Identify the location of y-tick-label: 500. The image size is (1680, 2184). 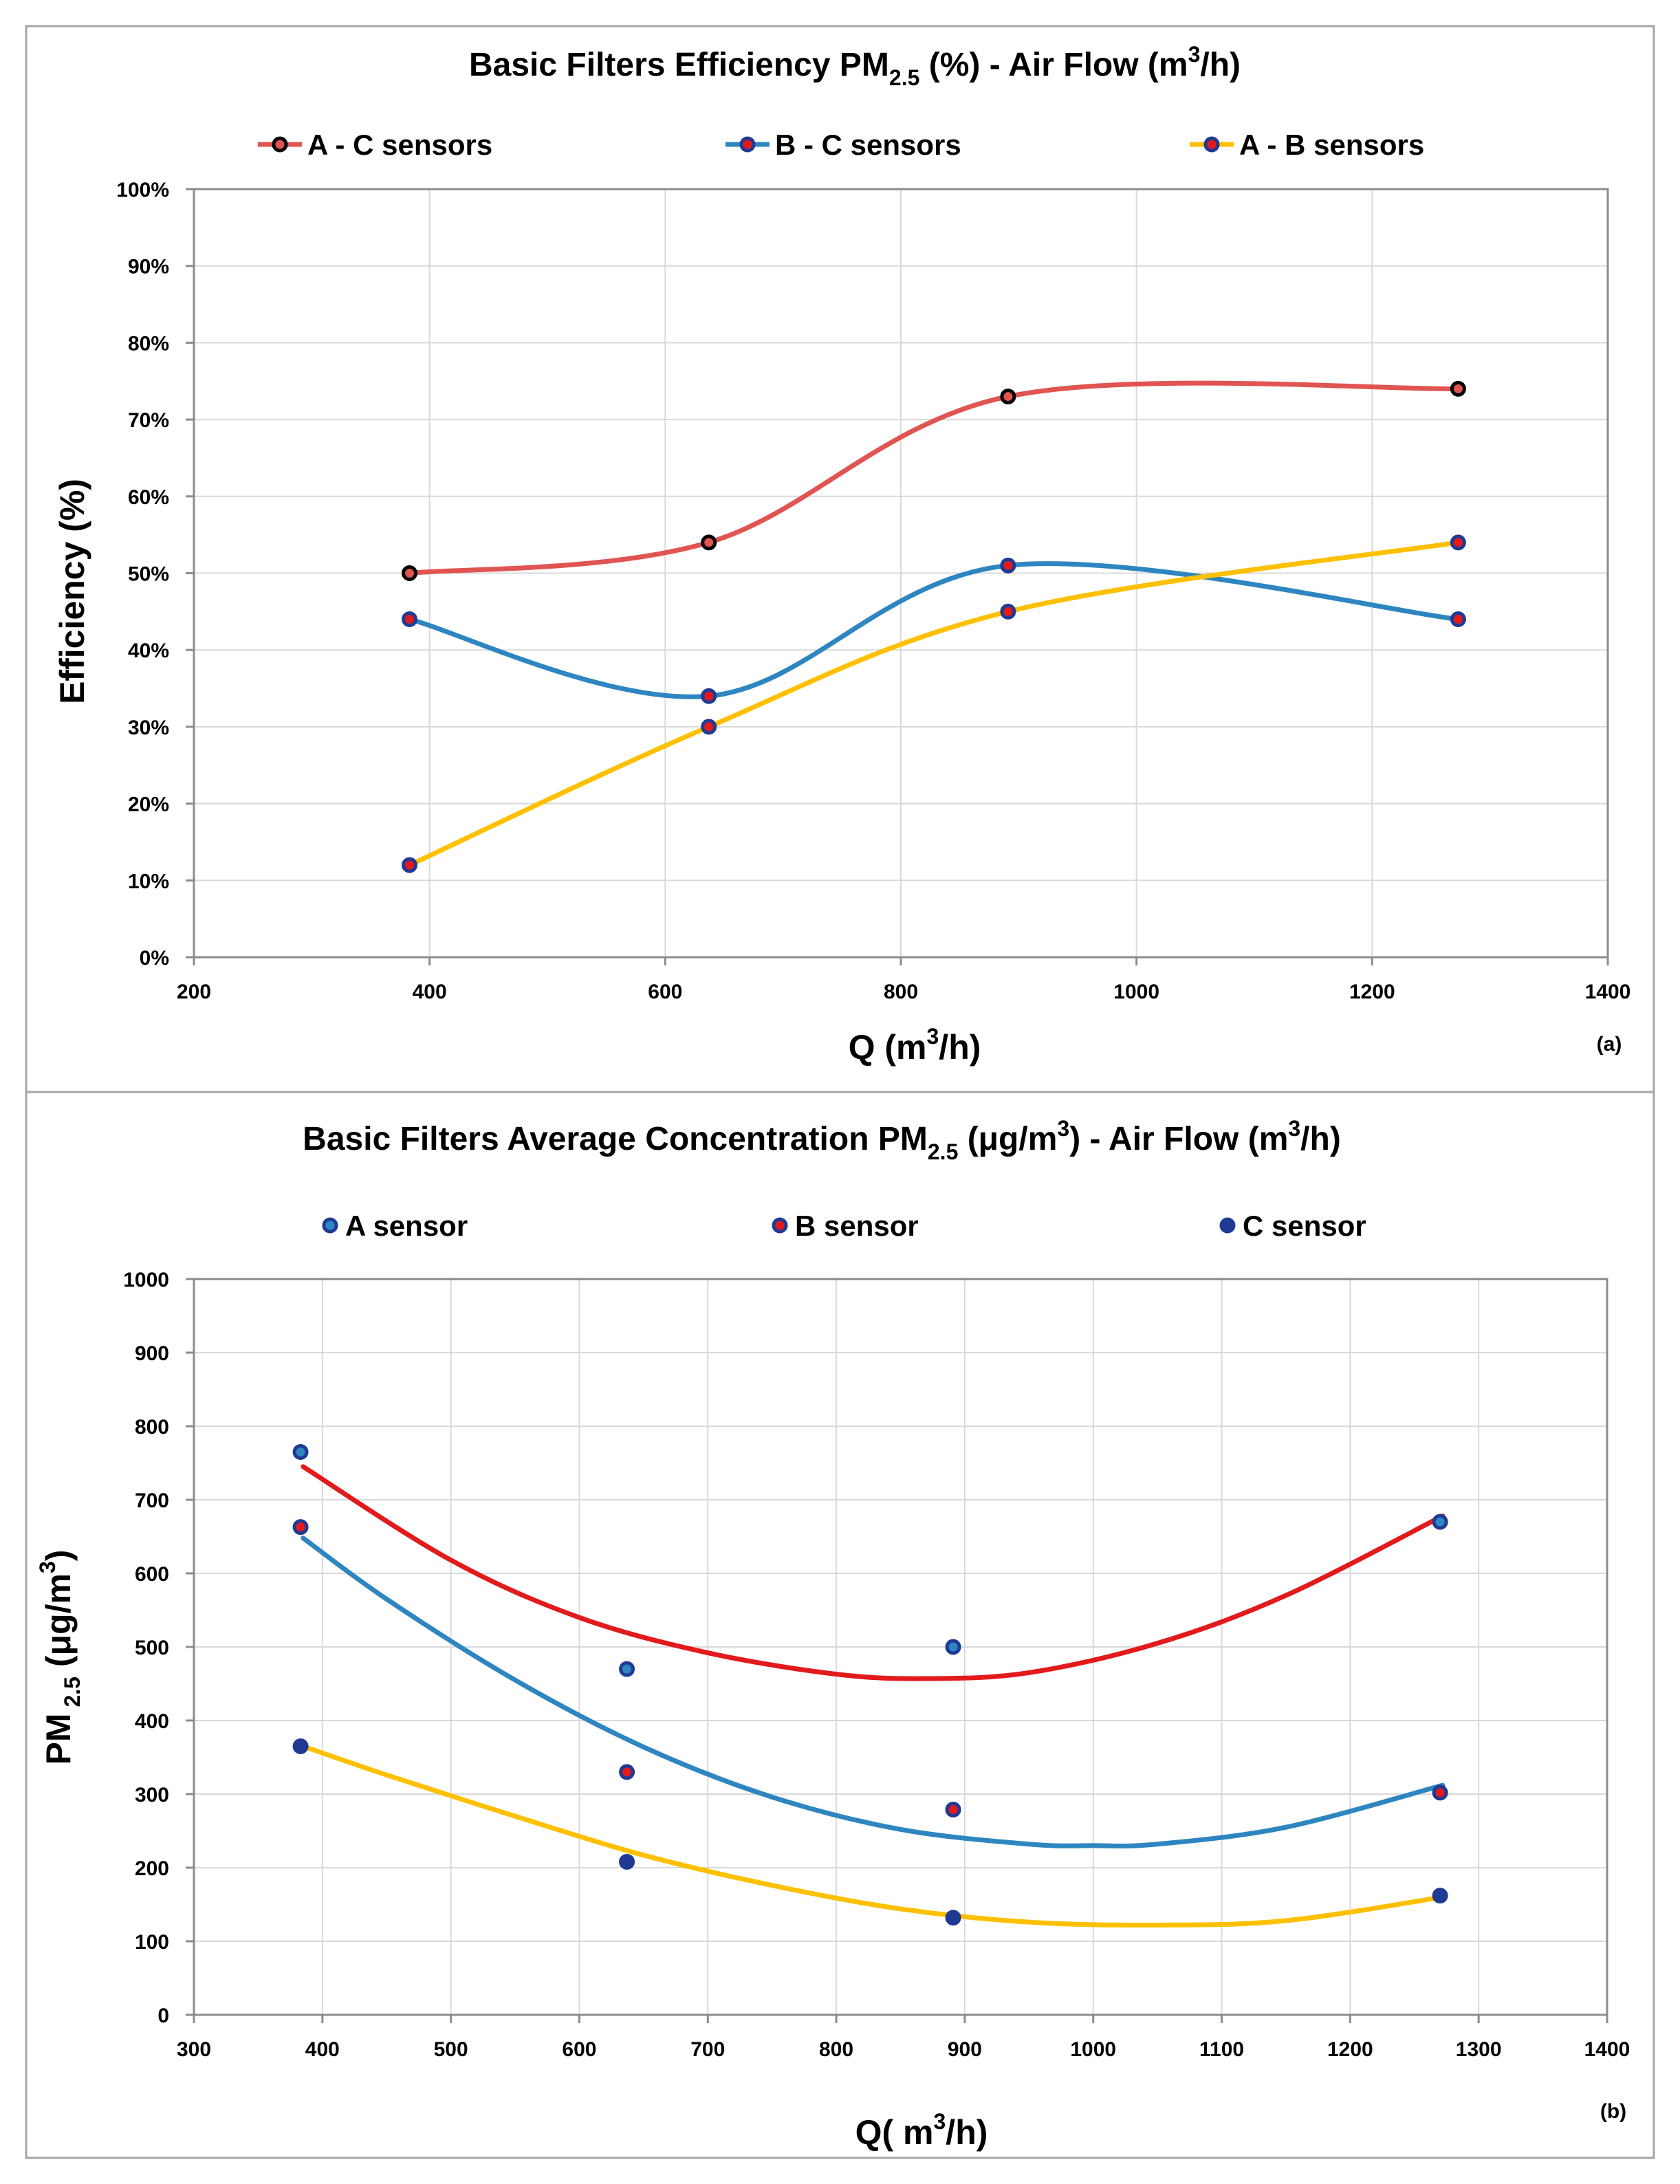
(152, 1648).